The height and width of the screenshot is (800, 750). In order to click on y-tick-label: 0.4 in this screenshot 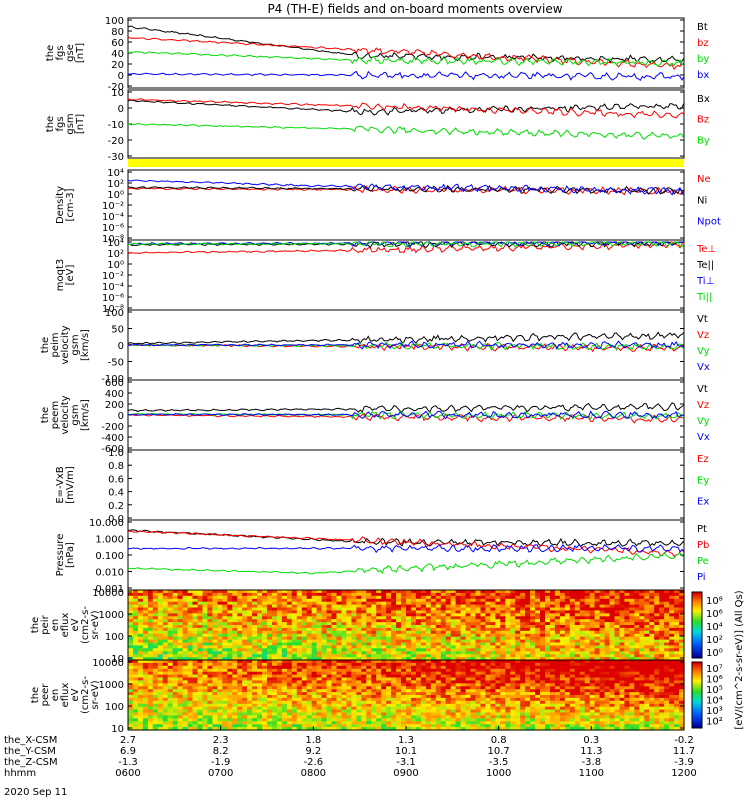, I will do `click(116, 493)`.